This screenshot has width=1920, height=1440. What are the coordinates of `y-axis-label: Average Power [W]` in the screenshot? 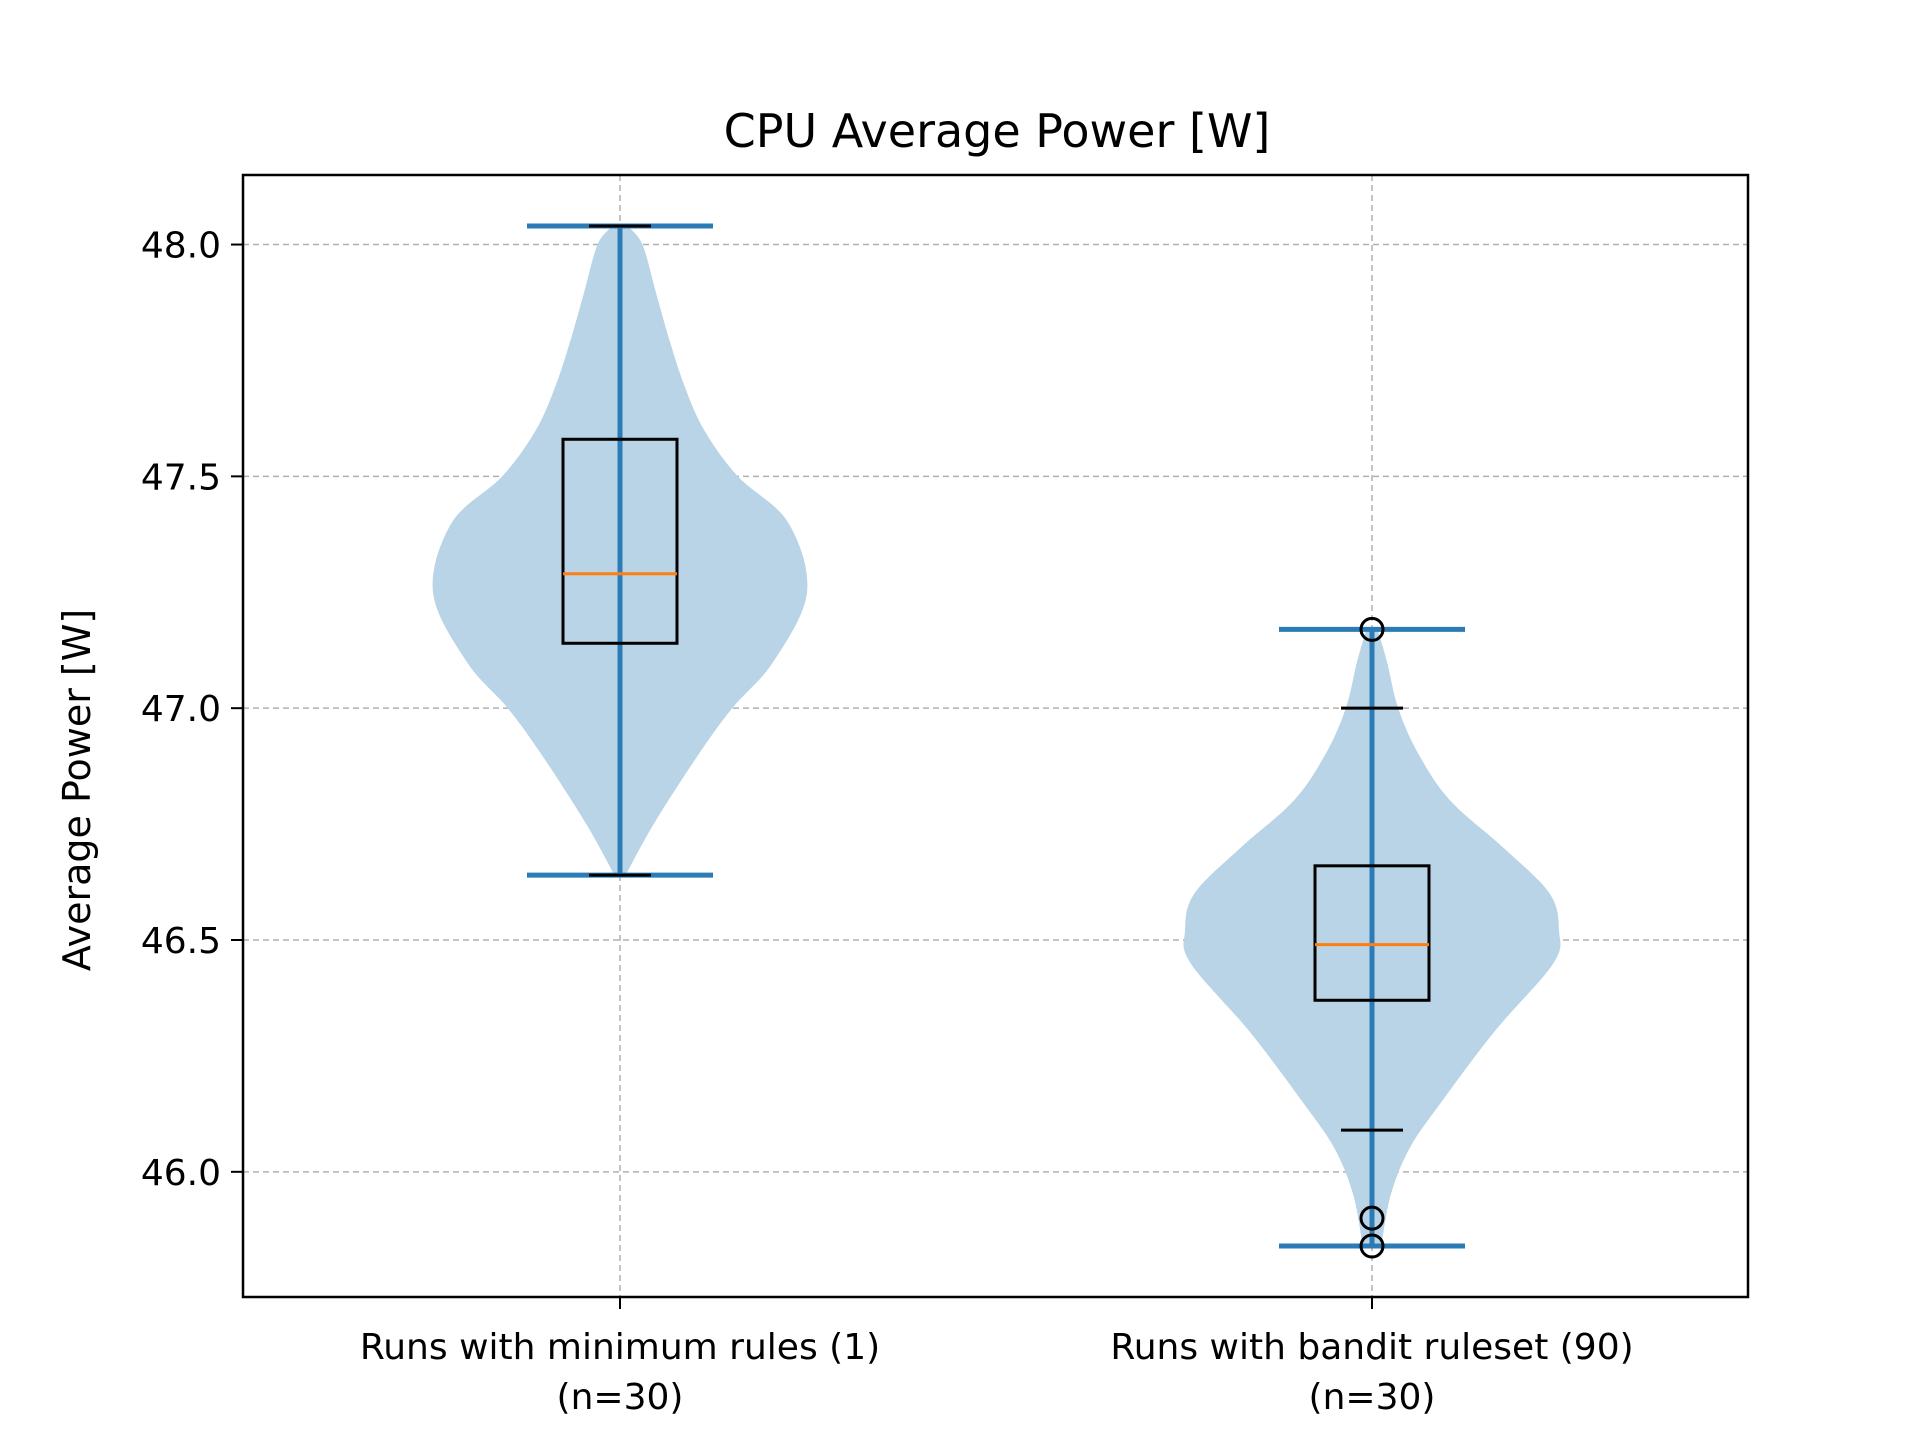 It's located at (77, 790).